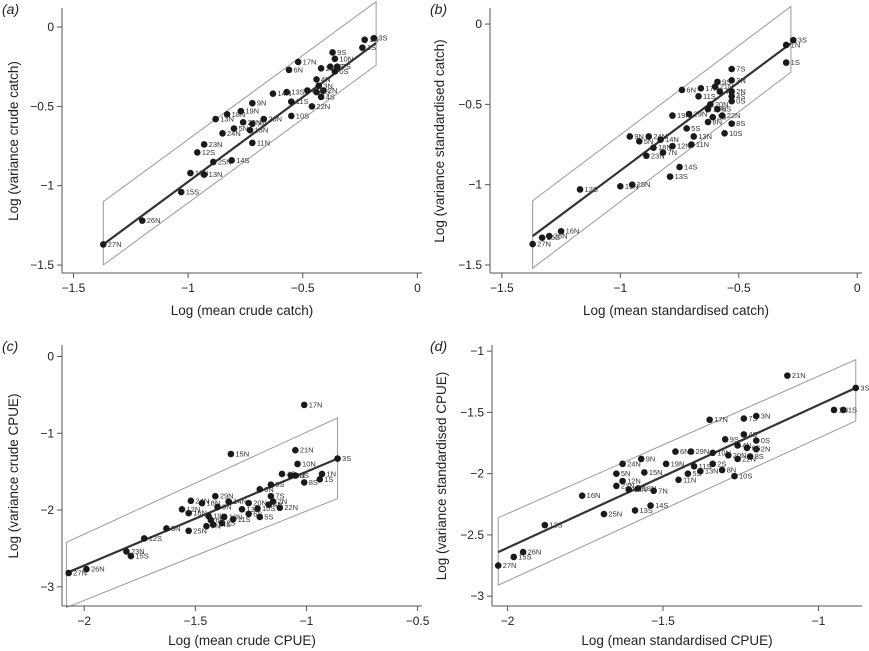  What do you see at coordinates (646, 510) in the screenshot?
I see `point-label: 13S` at bounding box center [646, 510].